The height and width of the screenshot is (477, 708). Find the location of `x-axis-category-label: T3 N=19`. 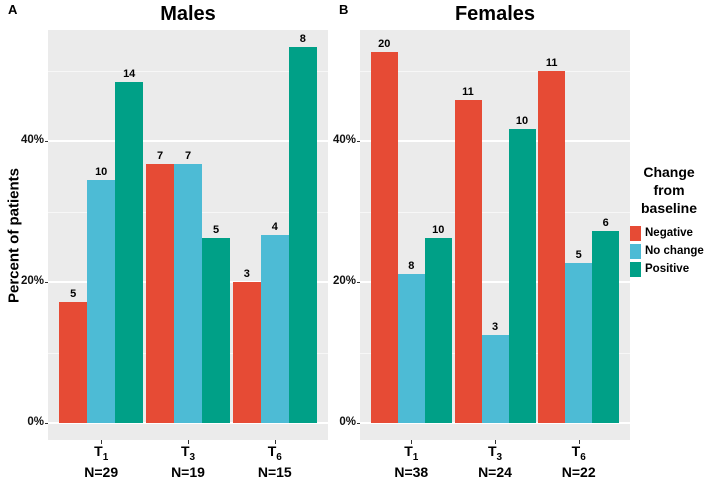

x-axis-category-label: T3 N=19 is located at coordinates (188, 460).